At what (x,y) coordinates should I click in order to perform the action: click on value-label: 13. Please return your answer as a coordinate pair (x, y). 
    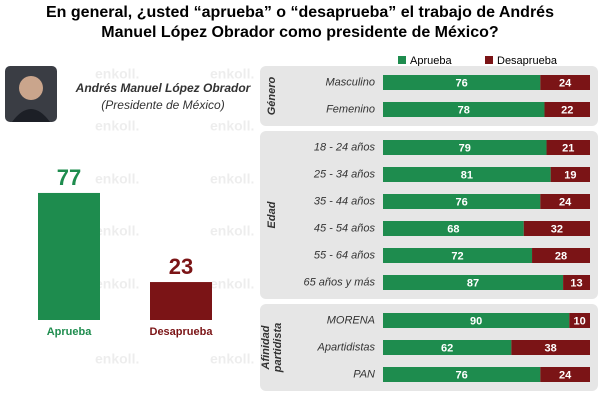
    Looking at the image, I should click on (576, 283).